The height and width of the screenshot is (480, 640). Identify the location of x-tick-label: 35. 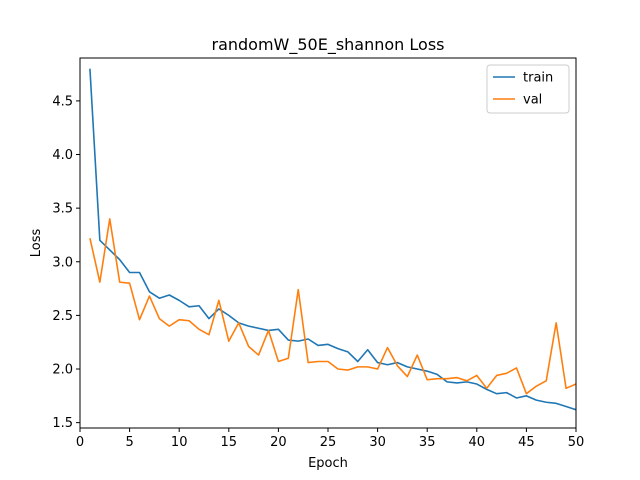
(427, 442).